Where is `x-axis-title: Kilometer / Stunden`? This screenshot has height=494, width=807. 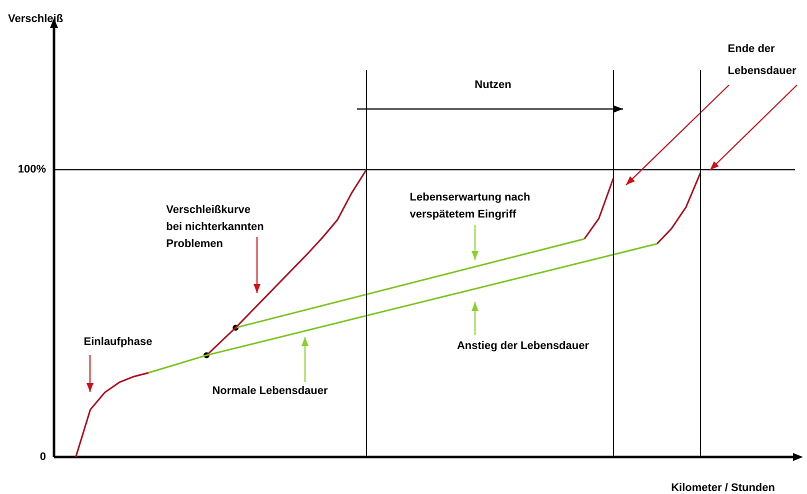
x-axis-title: Kilometer / Stunden is located at coordinates (723, 488).